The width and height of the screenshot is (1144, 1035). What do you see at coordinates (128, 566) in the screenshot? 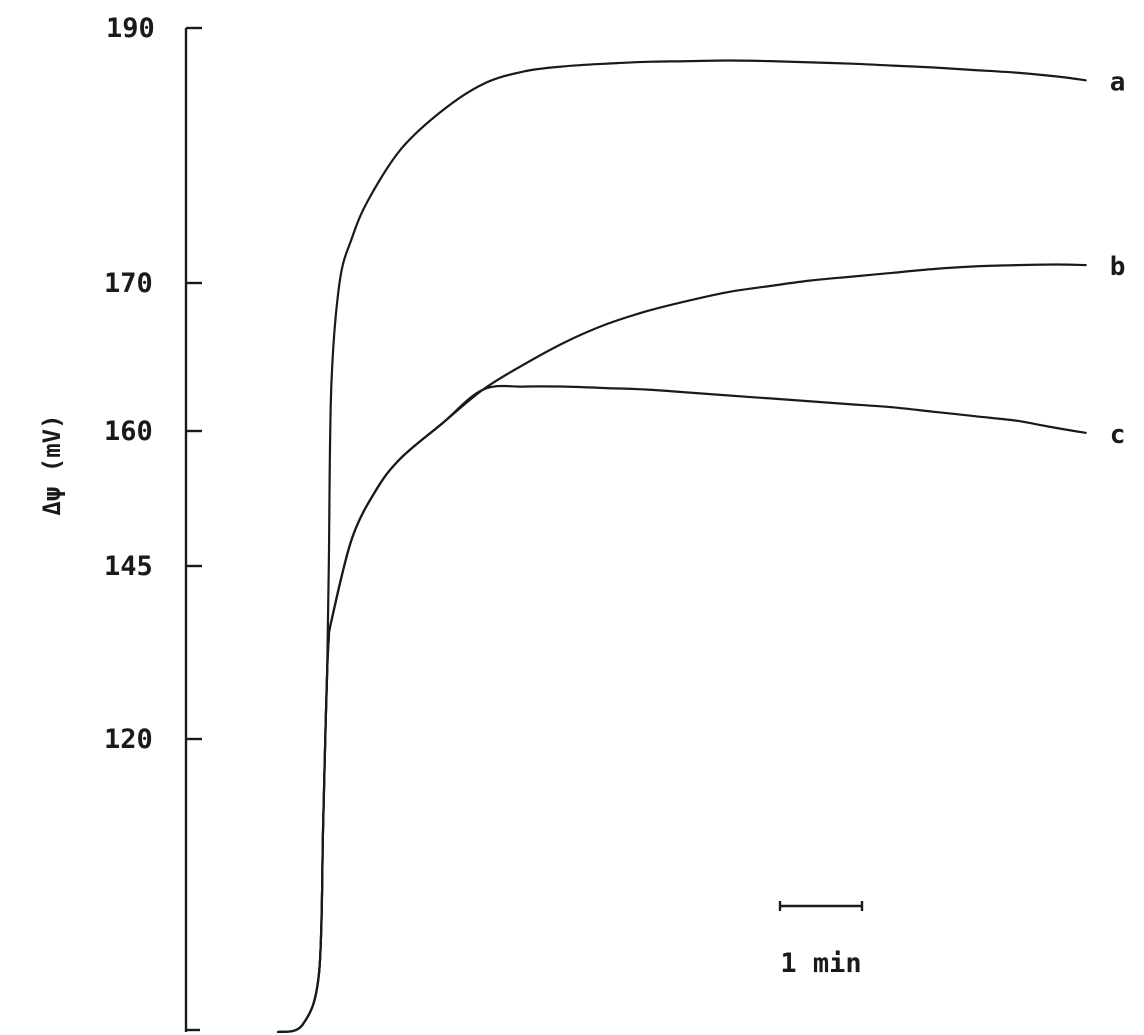
I see `y-tick-label-145: 145` at bounding box center [128, 566].